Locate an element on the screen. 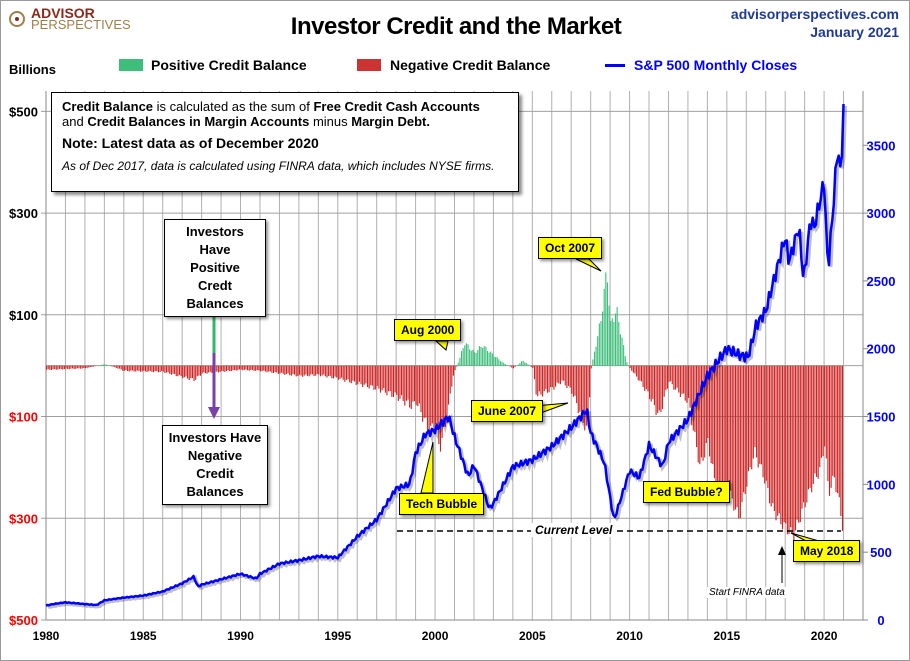 The image size is (910, 661). negative-box-line2: Negative is located at coordinates (215, 455).